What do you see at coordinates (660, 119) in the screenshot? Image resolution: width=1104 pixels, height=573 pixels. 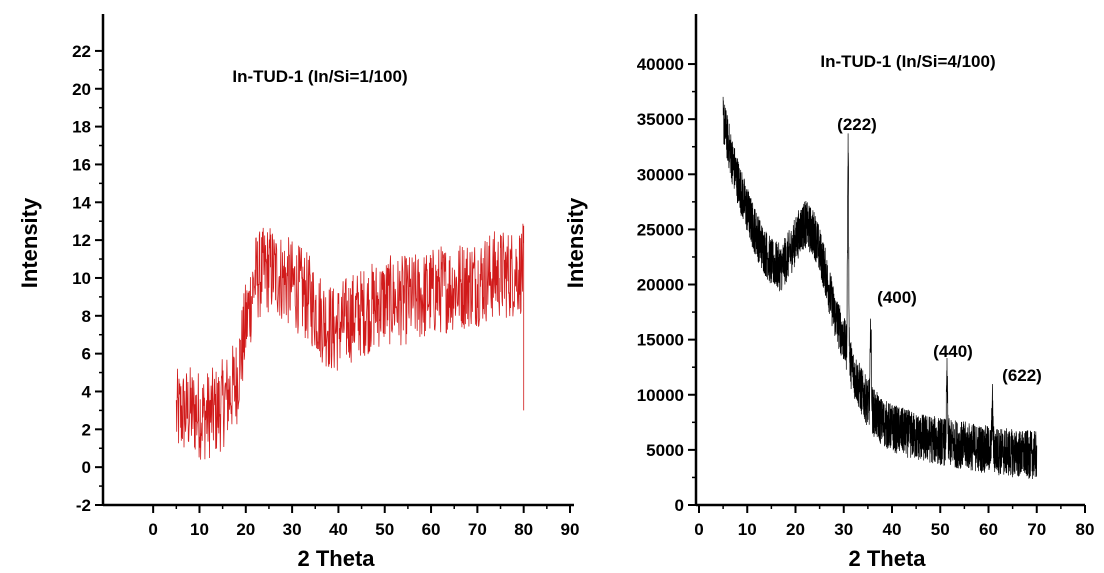 I see `y-tick-label: 35000` at bounding box center [660, 119].